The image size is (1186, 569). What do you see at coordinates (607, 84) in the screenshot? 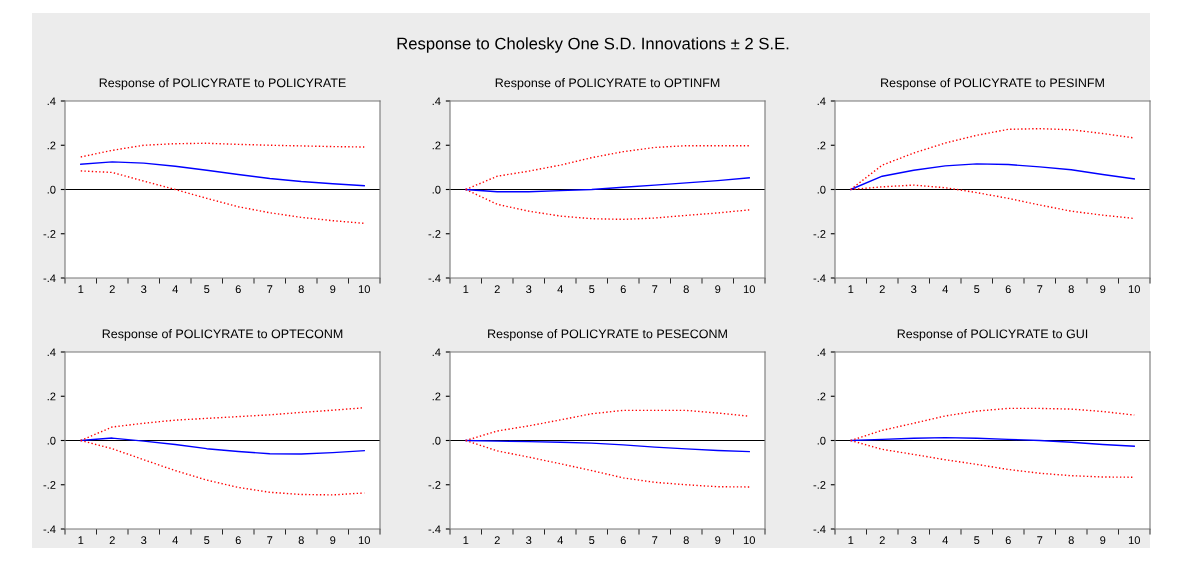
I see `chart-title: Response of POLICYRATE to OPTINFM` at bounding box center [607, 84].